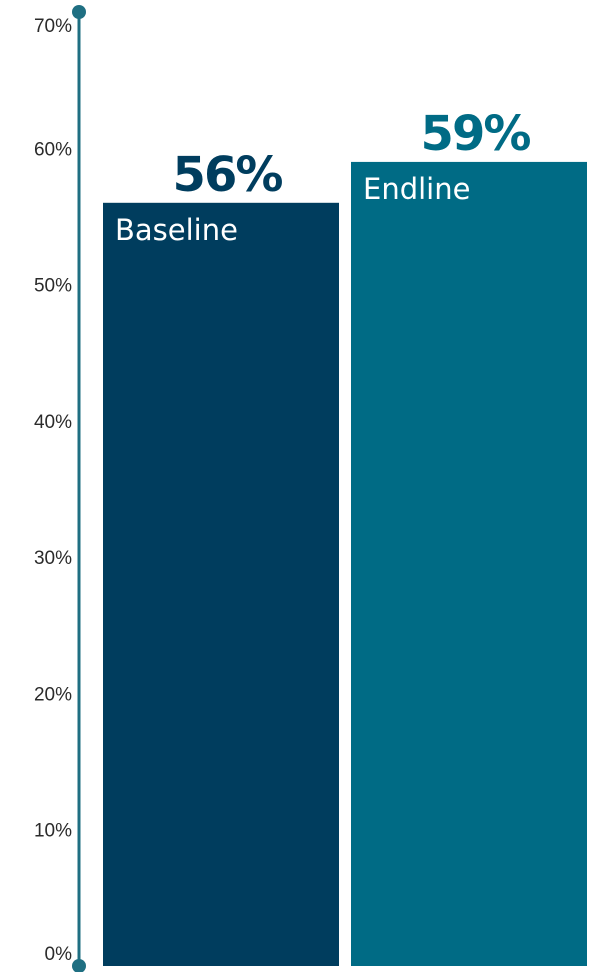 This screenshot has width=599, height=972. What do you see at coordinates (53, 831) in the screenshot?
I see `y-tick-label: 10%` at bounding box center [53, 831].